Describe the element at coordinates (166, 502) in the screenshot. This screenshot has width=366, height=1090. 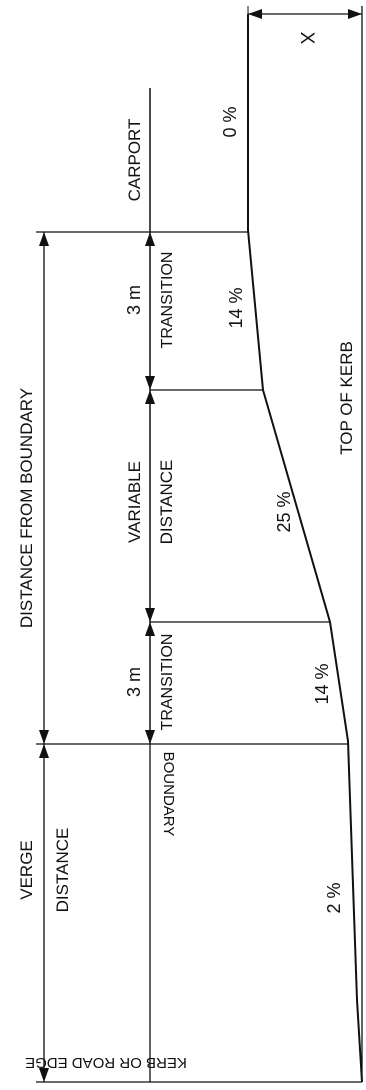
I see `variable-label-line2: DISTANCE` at that location.